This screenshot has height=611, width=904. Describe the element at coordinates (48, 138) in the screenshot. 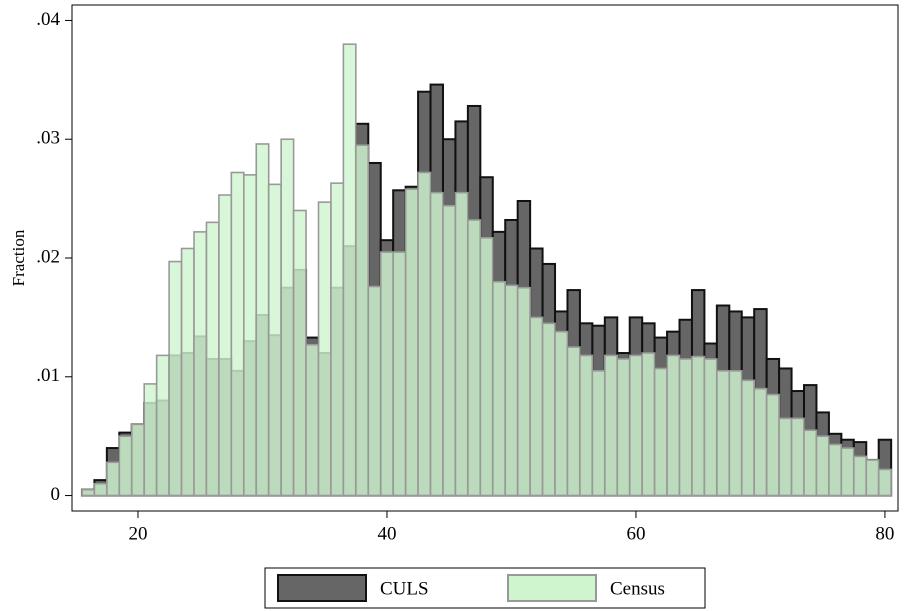

I see `y-tick-label: .03` at that location.